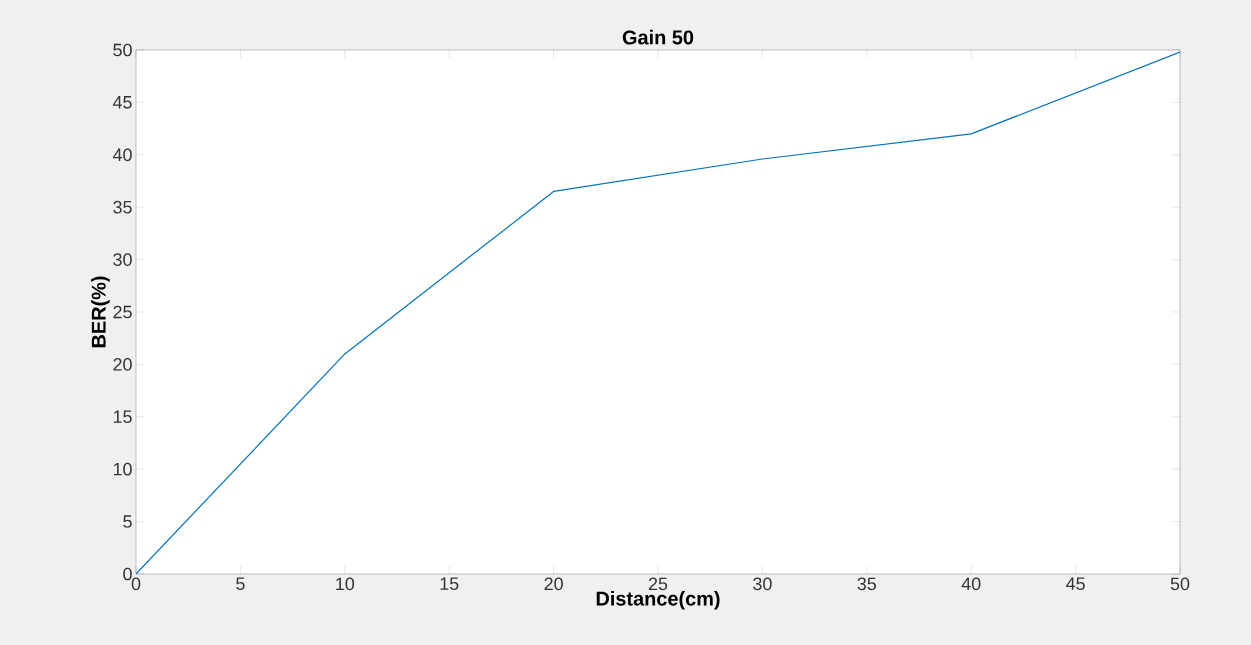  I want to click on x-tick-label: 45, so click(1075, 584).